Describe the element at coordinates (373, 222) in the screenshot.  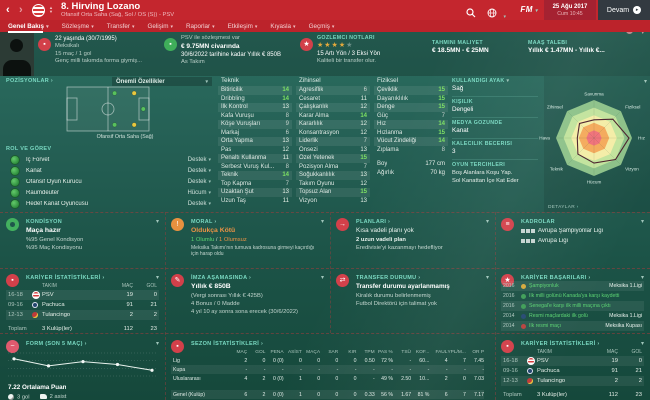
I see `plans-label: PLANLARI` at that location.